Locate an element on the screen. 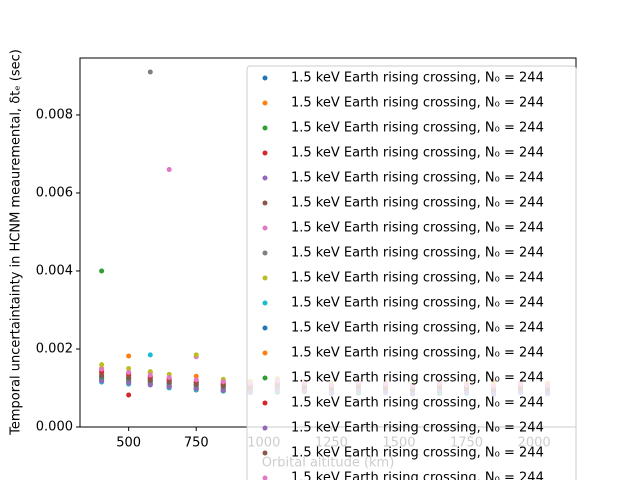 Image resolution: width=640 pixels, height=480 pixels. y-tick-label: 0.004 is located at coordinates (54, 270).